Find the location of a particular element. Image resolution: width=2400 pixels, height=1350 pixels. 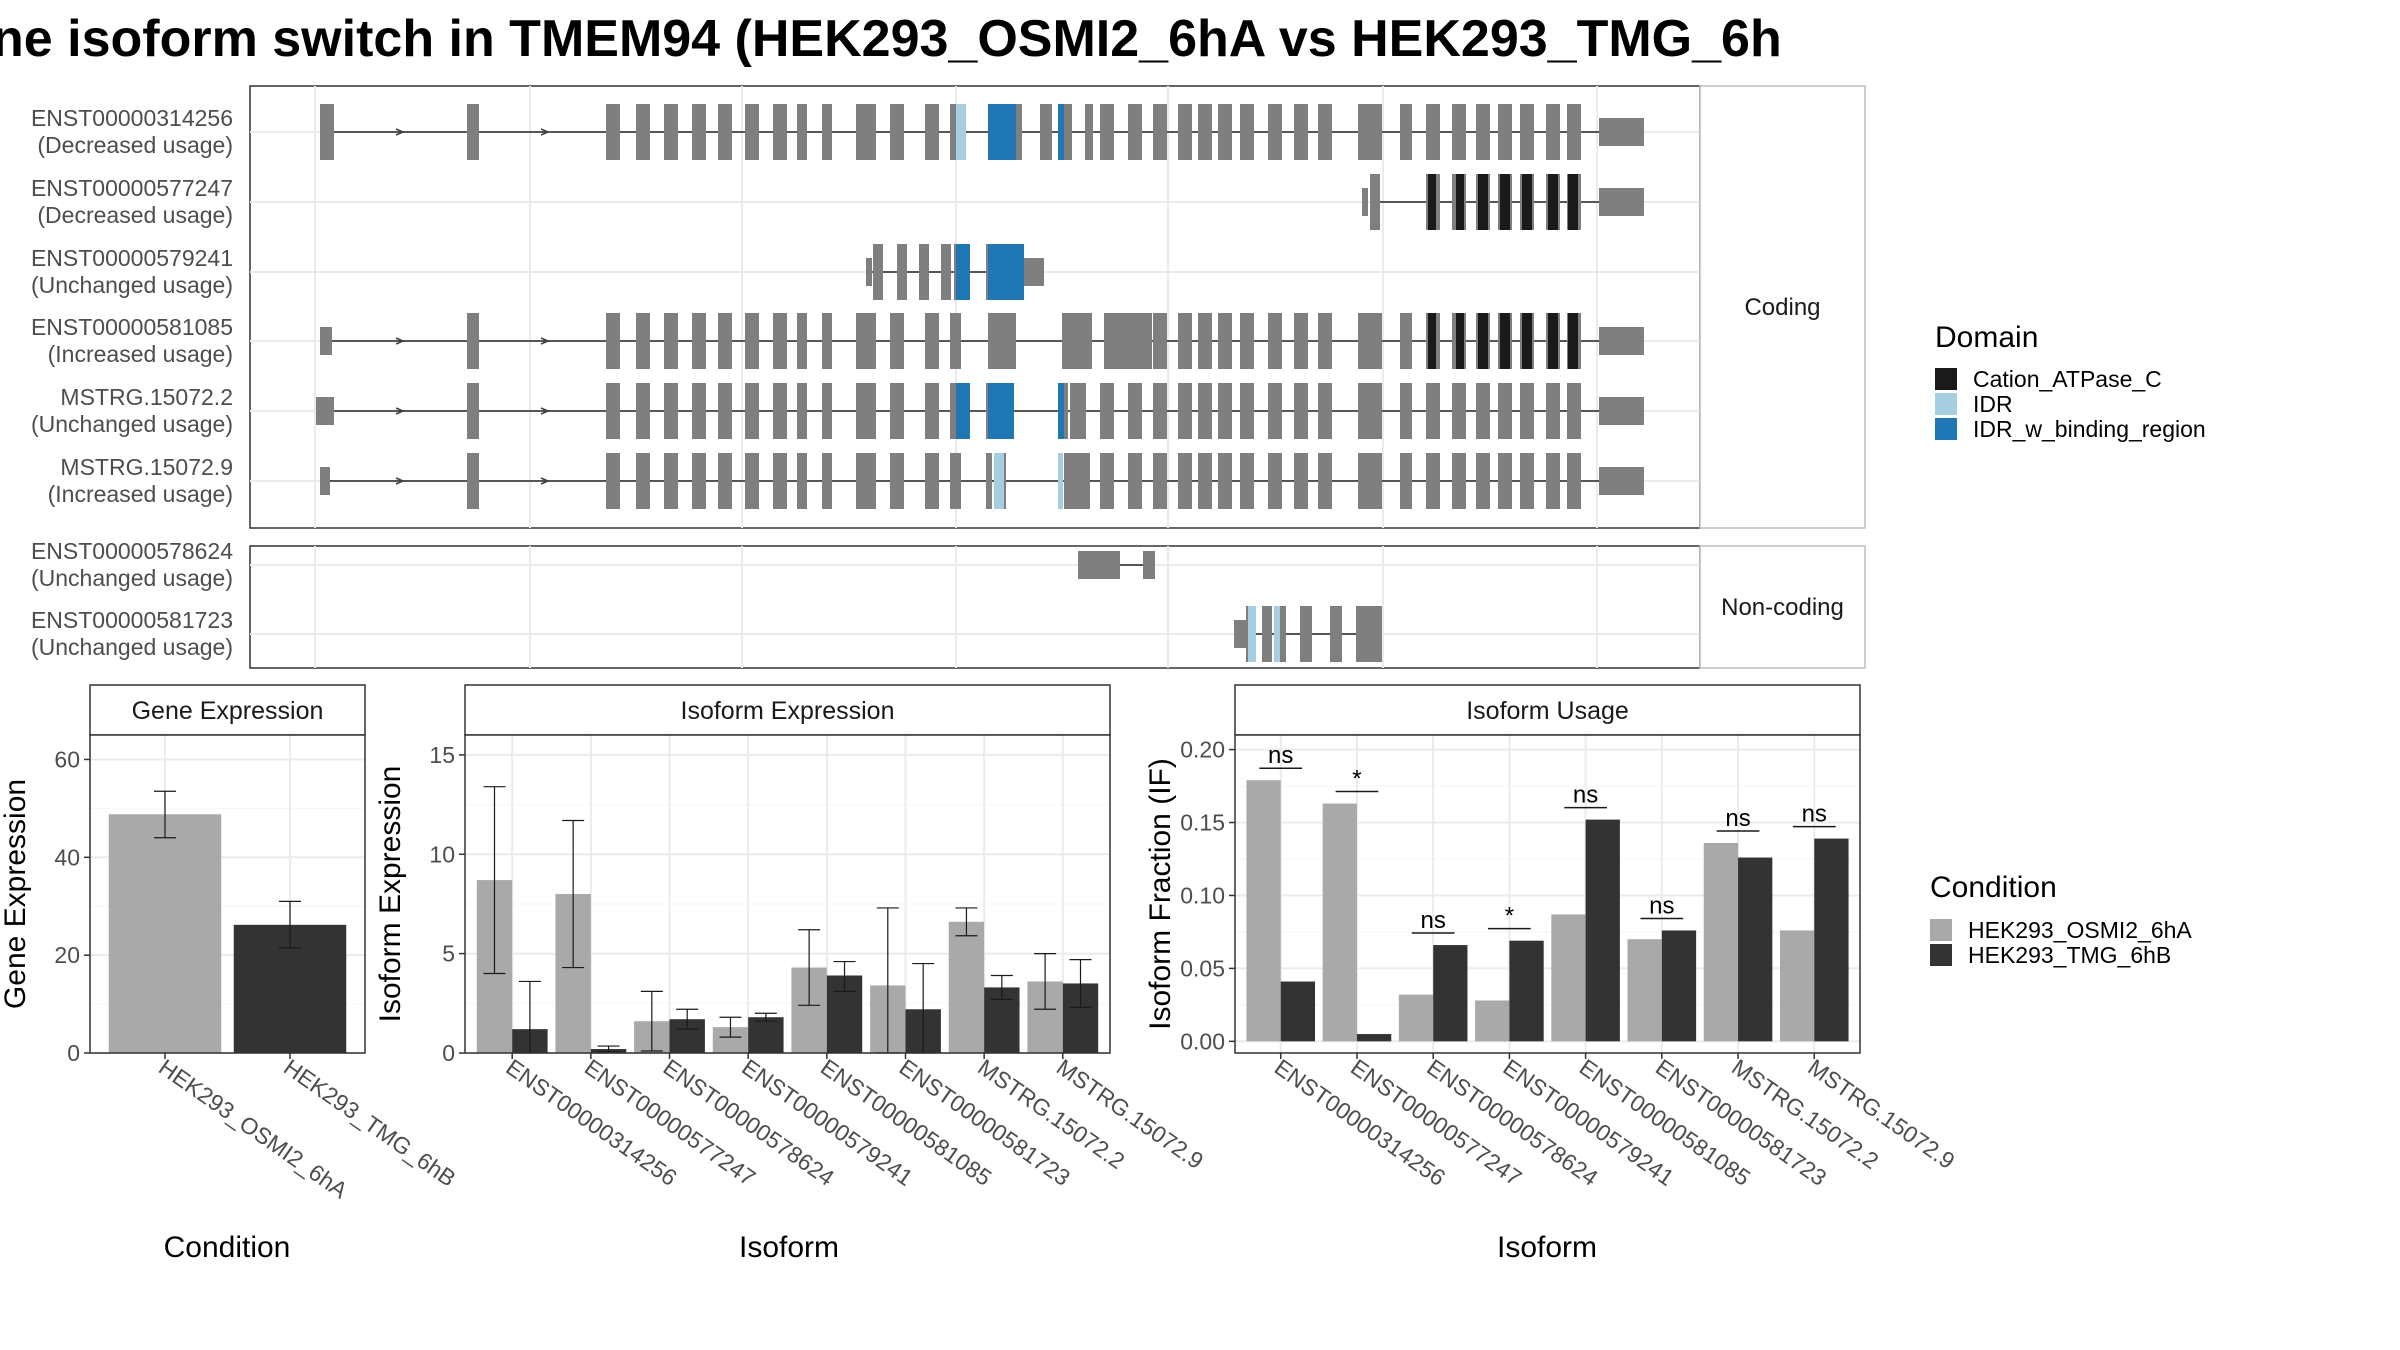

x-axis-title: Isoform is located at coordinates (1547, 1247).